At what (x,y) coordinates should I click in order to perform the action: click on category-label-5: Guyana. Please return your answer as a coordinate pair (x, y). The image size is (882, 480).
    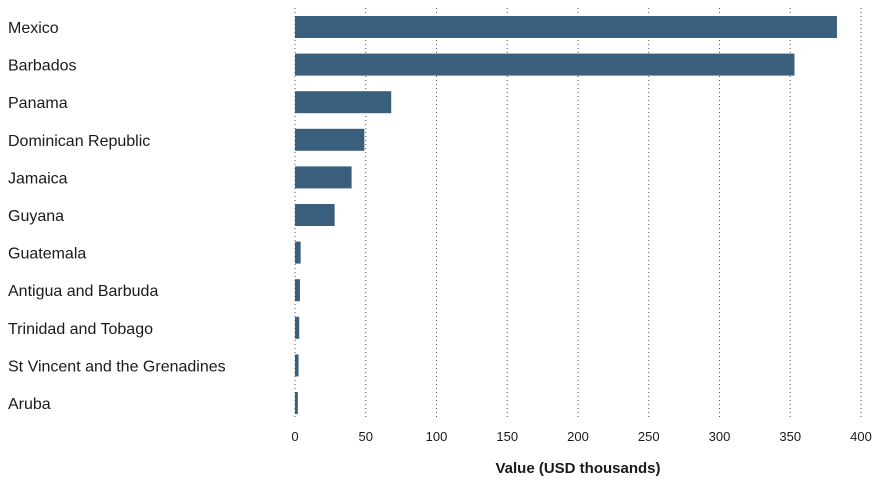
    Looking at the image, I should click on (36, 216).